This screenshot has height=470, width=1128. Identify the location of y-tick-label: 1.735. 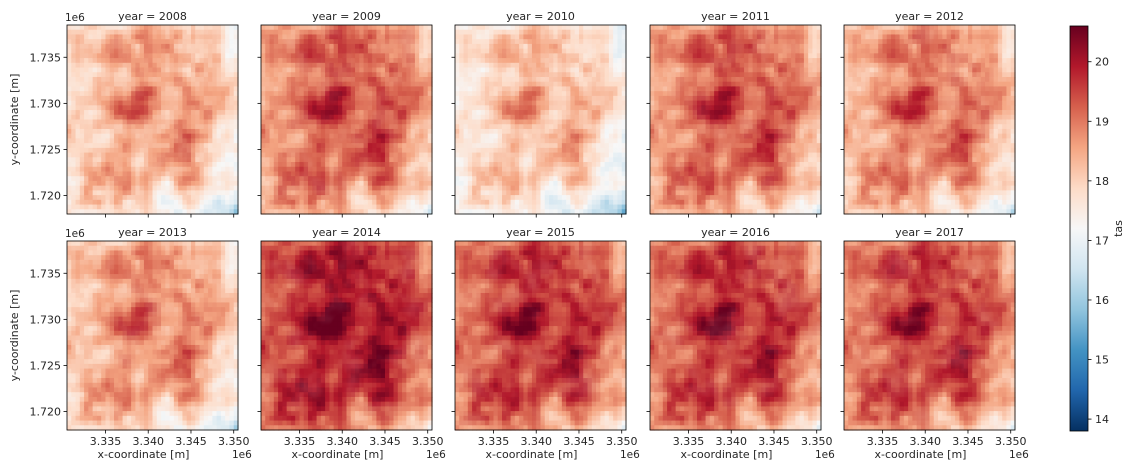
(46, 57).